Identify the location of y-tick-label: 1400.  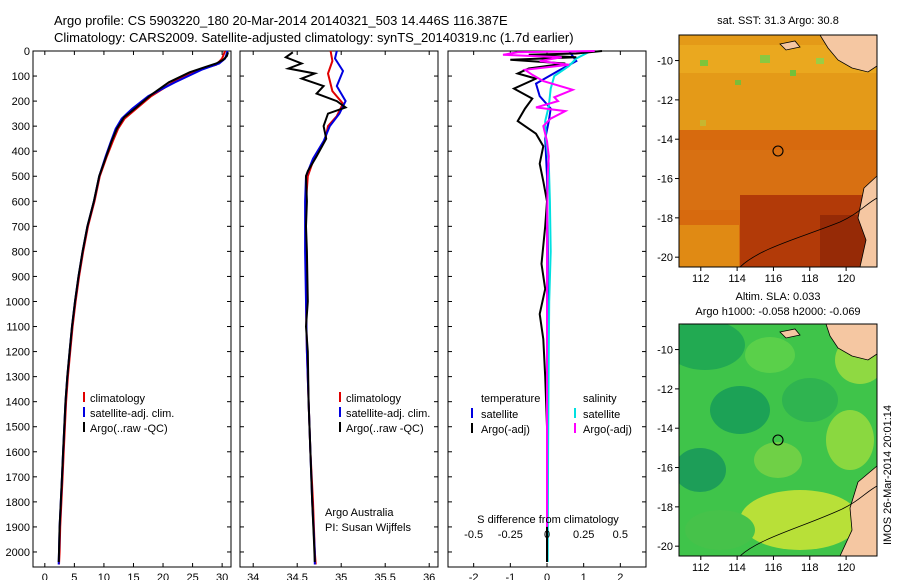
(18, 403).